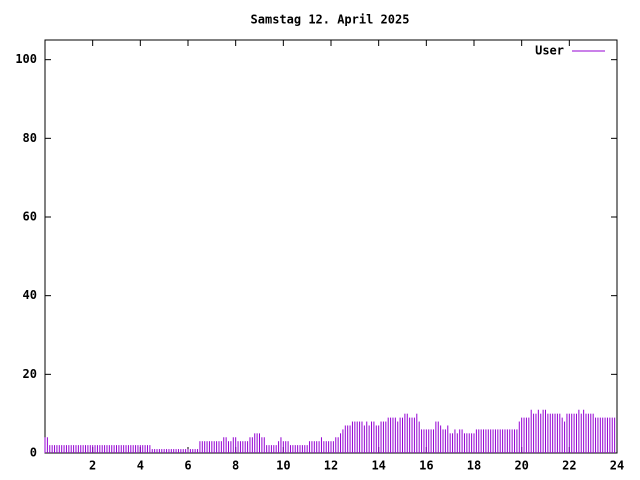  What do you see at coordinates (92, 466) in the screenshot?
I see `x-tick-label: 2` at bounding box center [92, 466].